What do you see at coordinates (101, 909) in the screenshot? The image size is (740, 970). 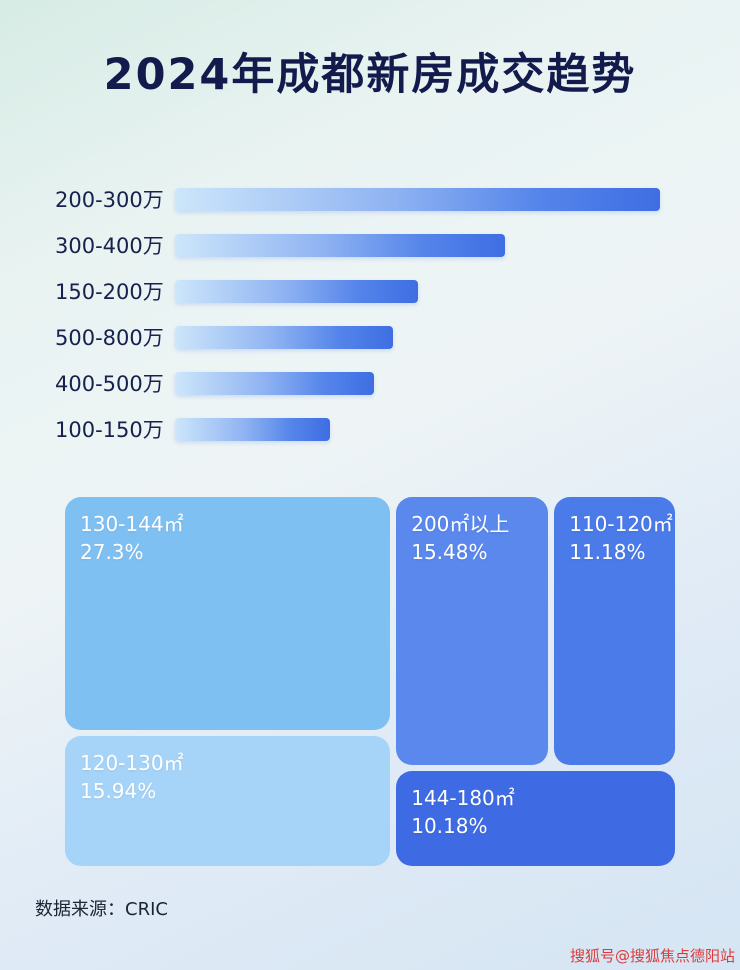 I see `data-source-note: 数据来源：CRIC` at bounding box center [101, 909].